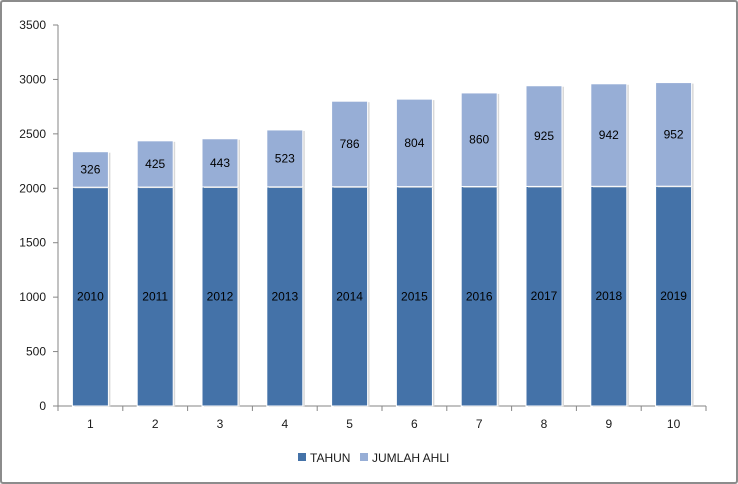 The width and height of the screenshot is (738, 484). What do you see at coordinates (608, 296) in the screenshot?
I see `data-label: 2018` at bounding box center [608, 296].